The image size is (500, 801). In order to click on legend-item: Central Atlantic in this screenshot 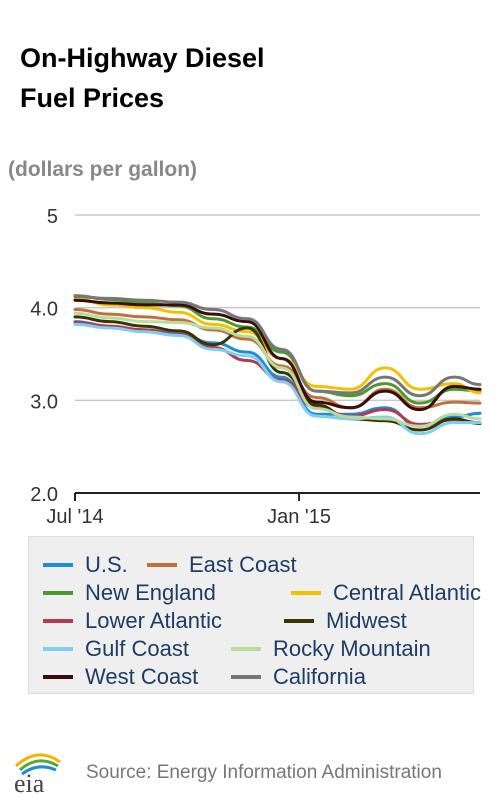, I will do `click(386, 593)`.